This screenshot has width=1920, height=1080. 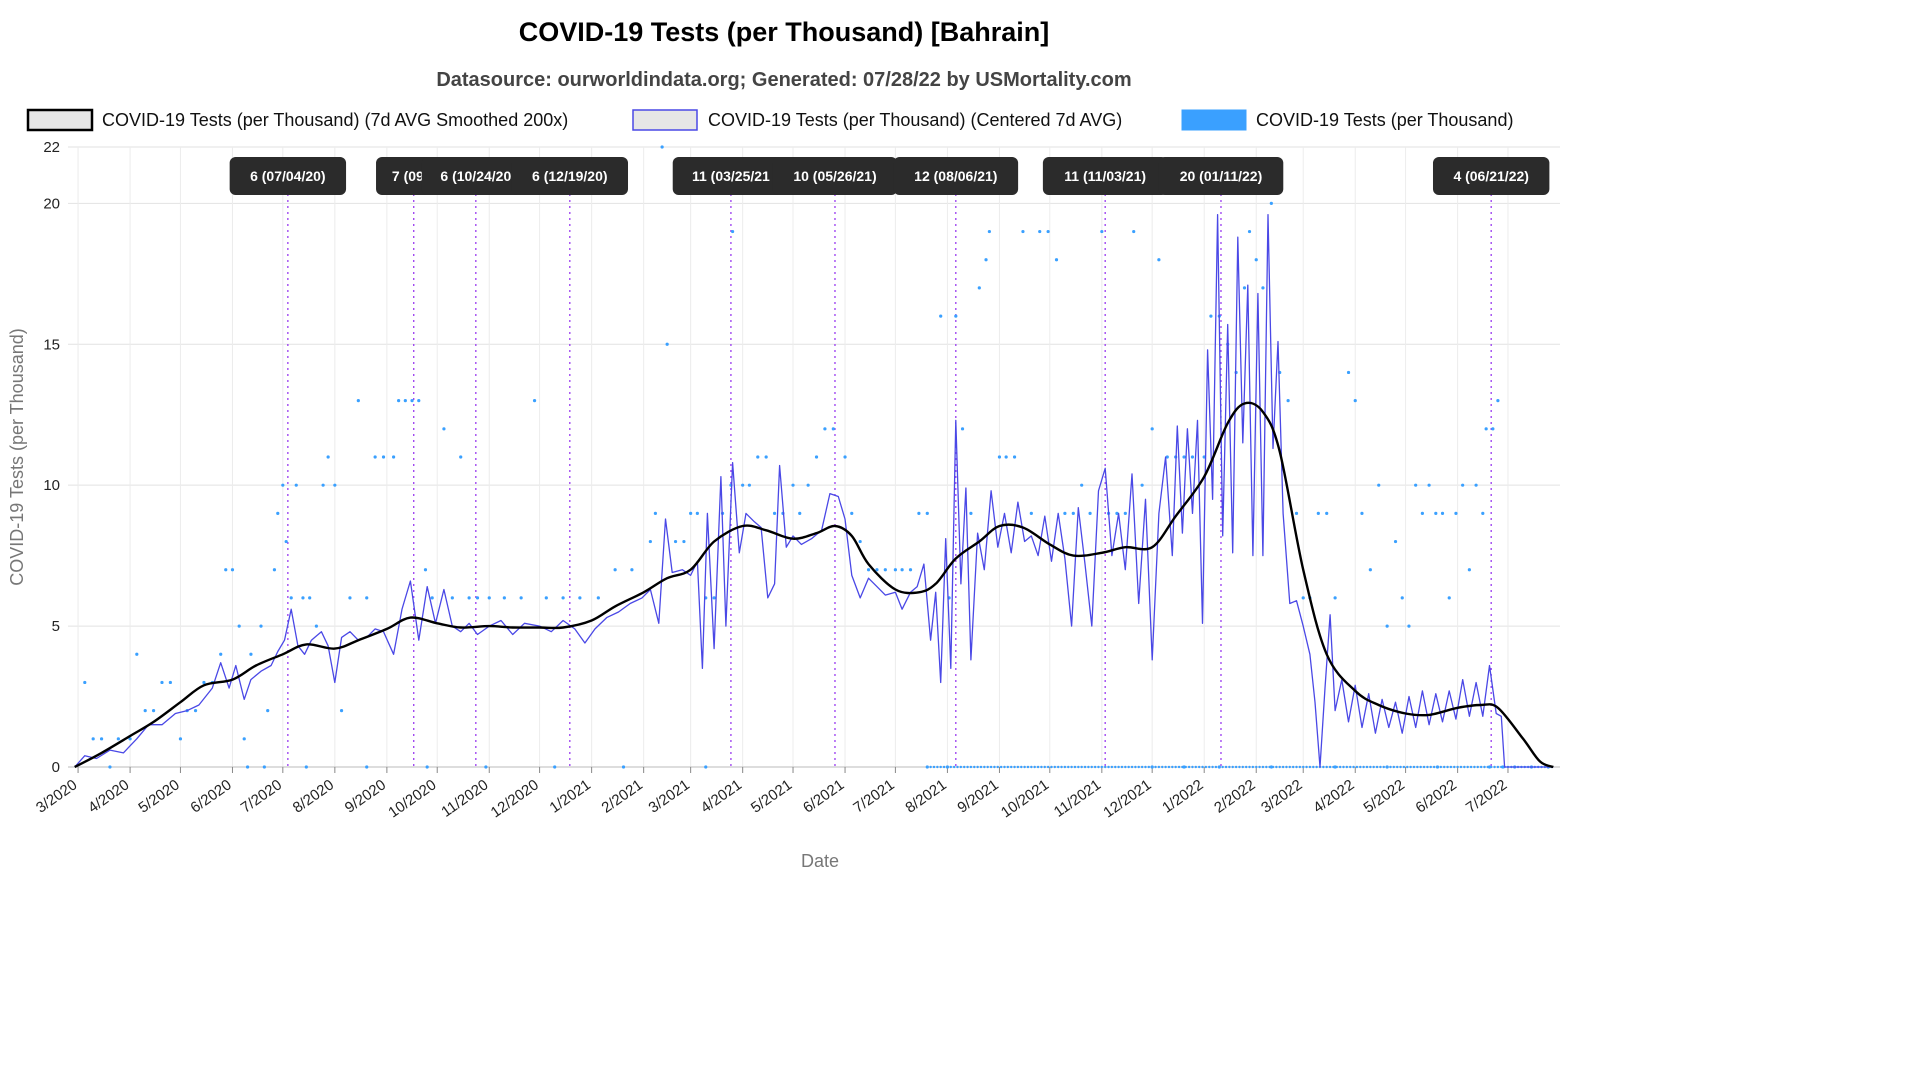 I want to click on annotation-label: 6 (10/24/20, so click(x=475, y=176).